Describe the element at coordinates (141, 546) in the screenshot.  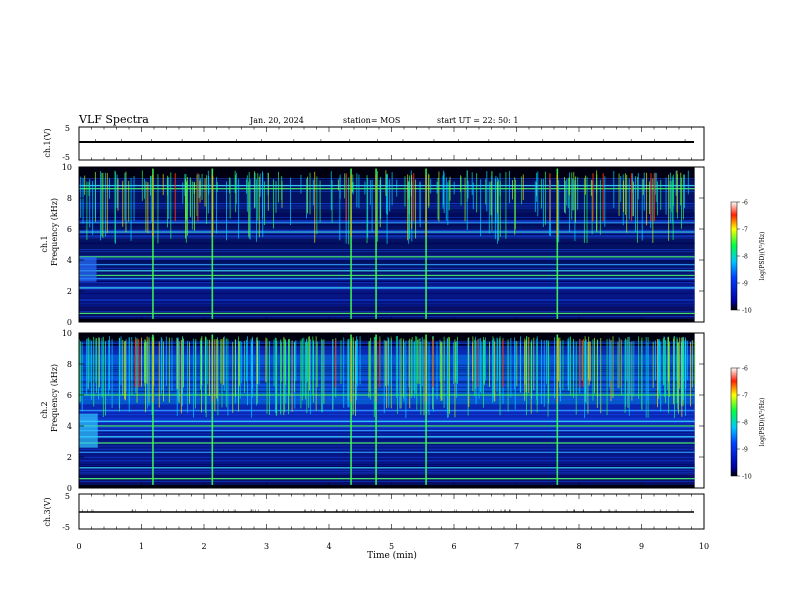
I see `x-tick-label: 1` at that location.